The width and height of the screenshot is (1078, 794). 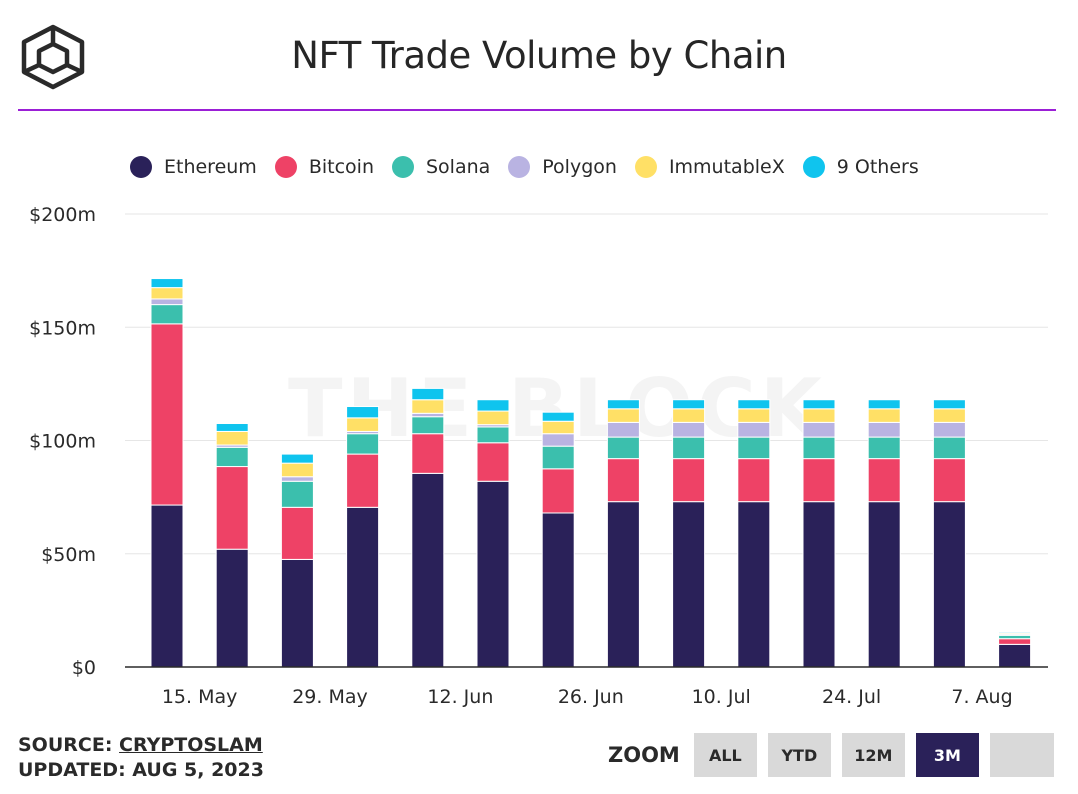 What do you see at coordinates (709, 167) in the screenshot?
I see `legend-item-immutablex: ImmutableX` at bounding box center [709, 167].